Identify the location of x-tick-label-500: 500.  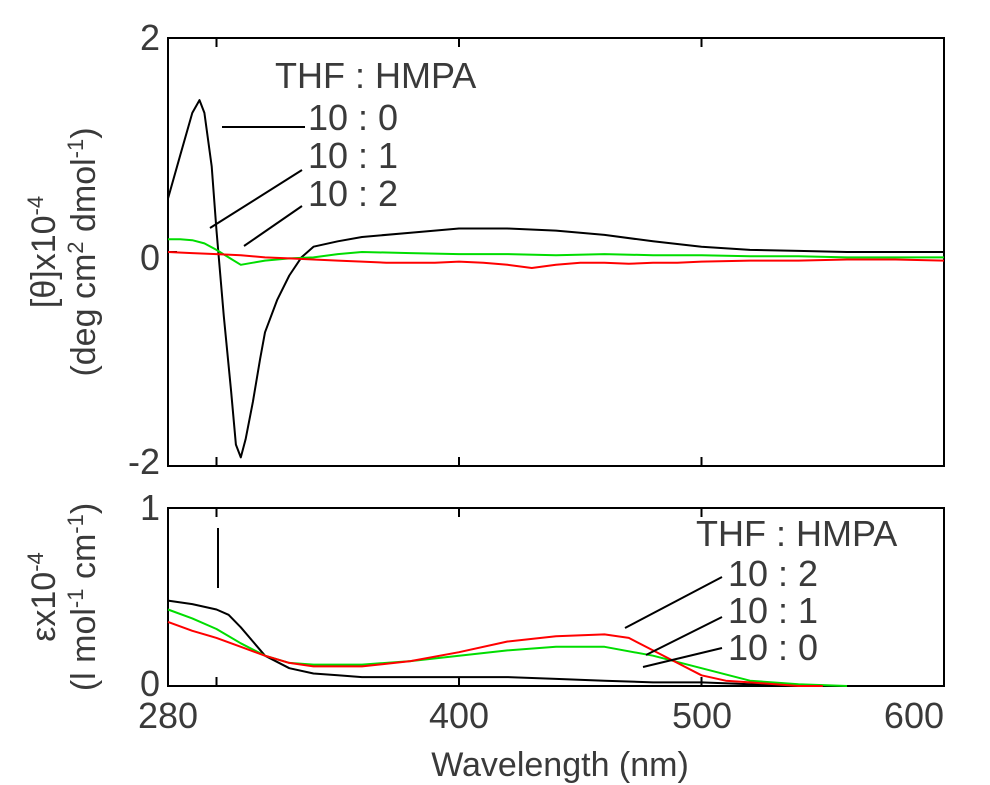
(702, 715).